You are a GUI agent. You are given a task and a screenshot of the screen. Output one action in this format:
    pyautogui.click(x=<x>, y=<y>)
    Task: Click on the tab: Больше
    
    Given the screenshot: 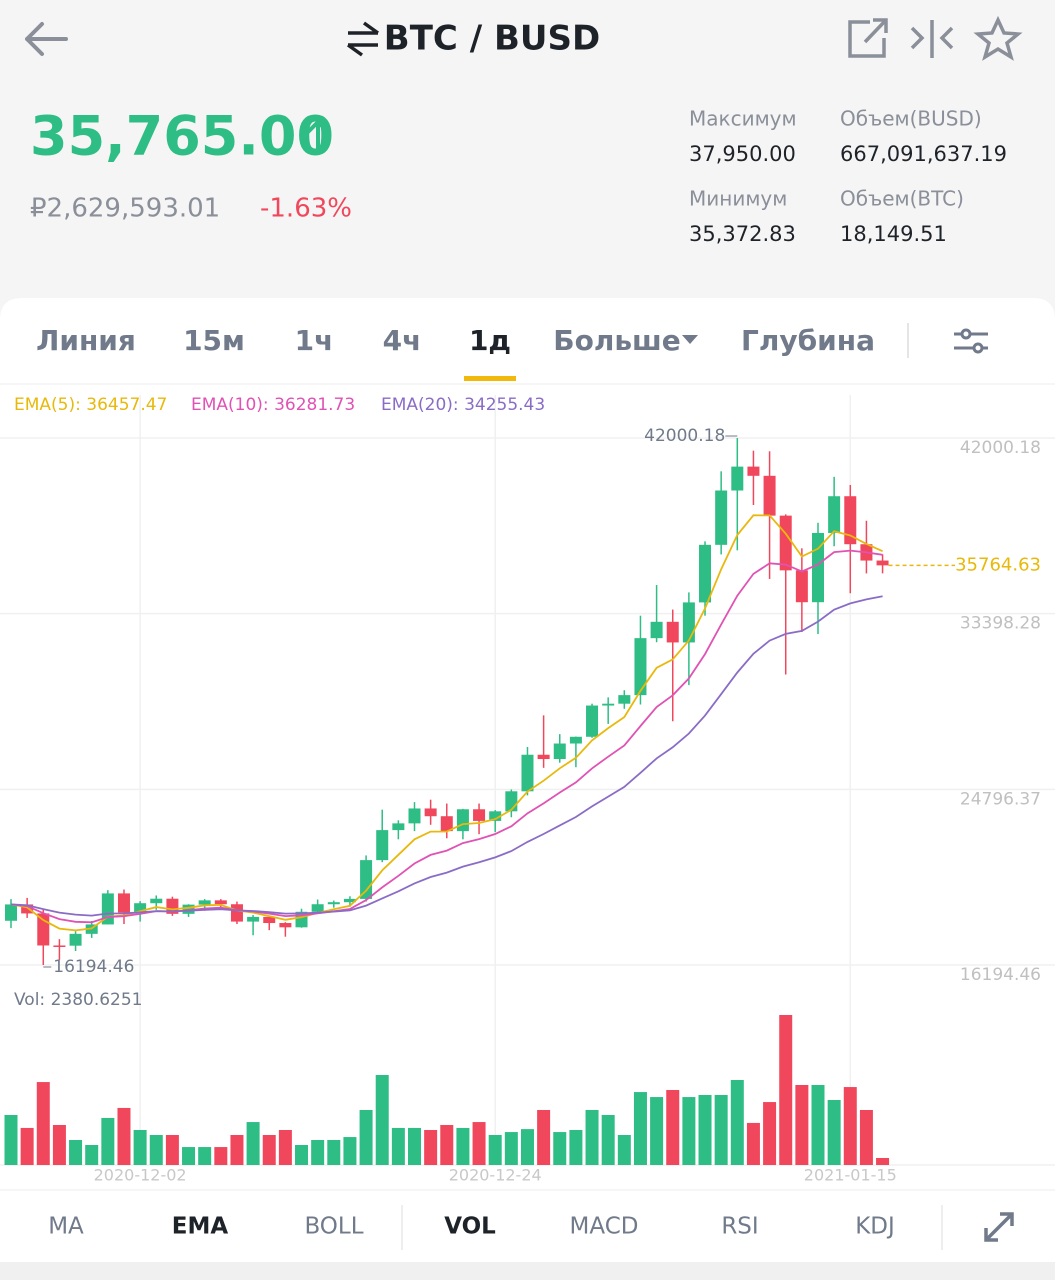 What is the action you would take?
    pyautogui.click(x=617, y=340)
    